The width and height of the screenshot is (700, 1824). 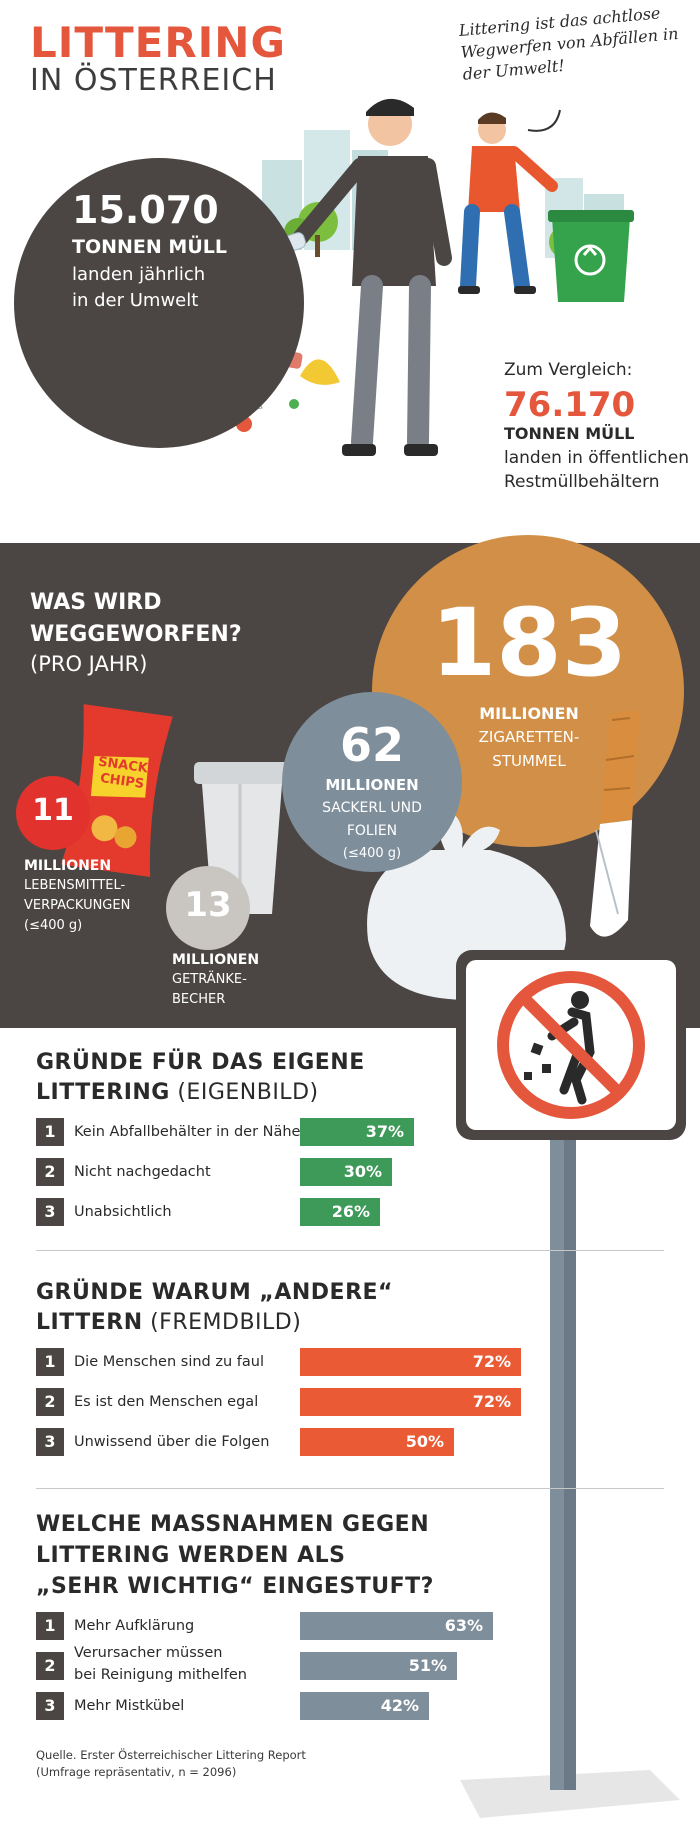 What do you see at coordinates (53, 810) in the screenshot?
I see `food-packaging-value: 11` at bounding box center [53, 810].